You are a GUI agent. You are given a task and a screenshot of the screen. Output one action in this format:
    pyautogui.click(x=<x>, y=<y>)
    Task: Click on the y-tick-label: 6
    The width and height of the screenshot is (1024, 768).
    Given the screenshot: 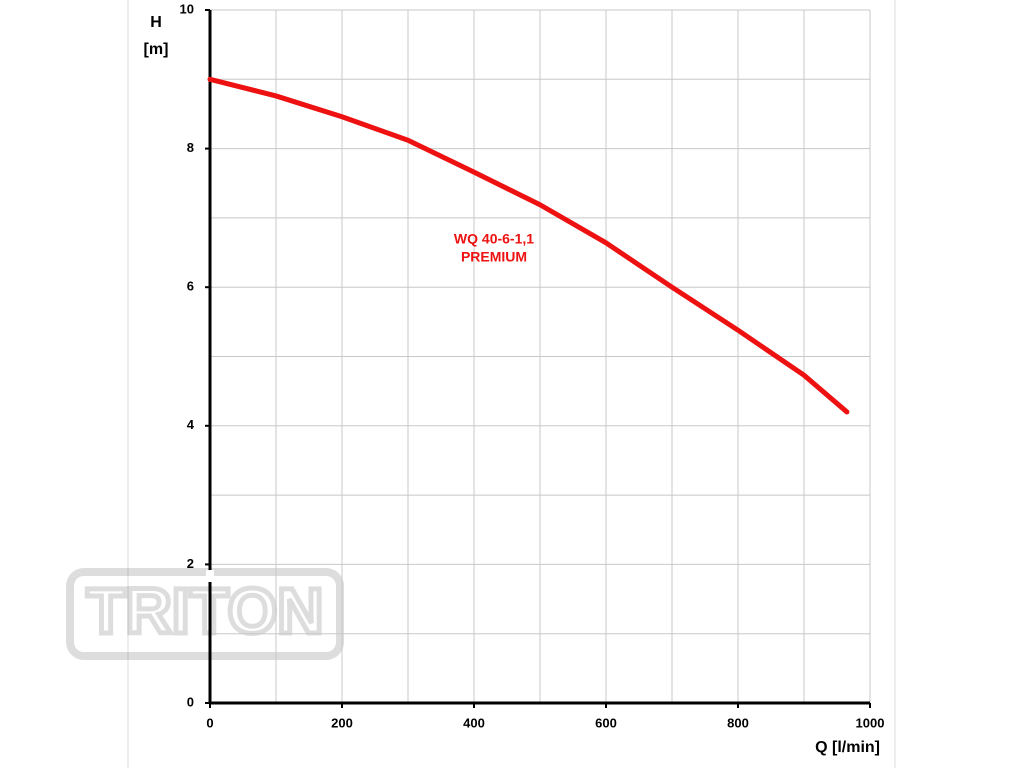 What is the action you would take?
    pyautogui.click(x=190, y=286)
    